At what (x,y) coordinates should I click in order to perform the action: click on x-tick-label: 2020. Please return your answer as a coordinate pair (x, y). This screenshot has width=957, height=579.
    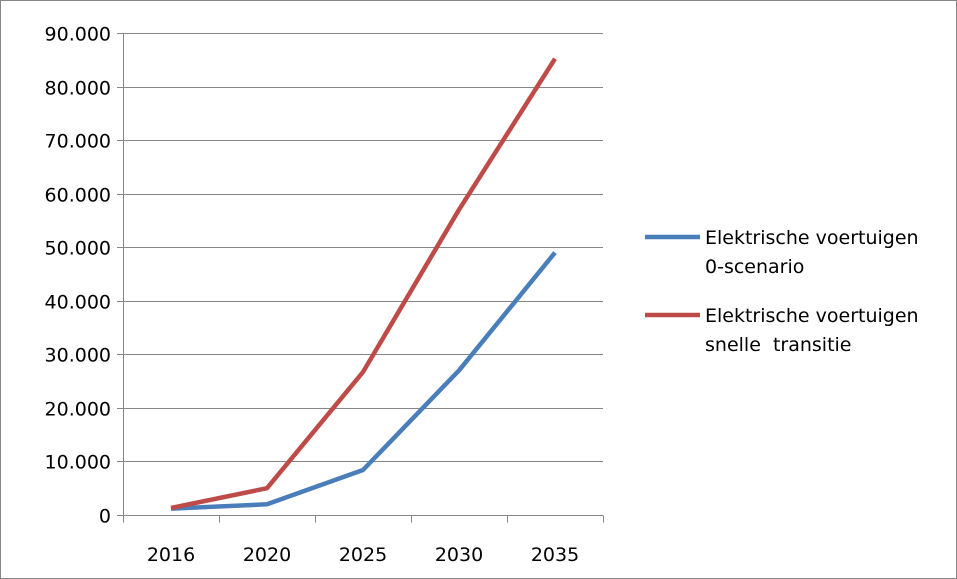
    Looking at the image, I should click on (267, 555).